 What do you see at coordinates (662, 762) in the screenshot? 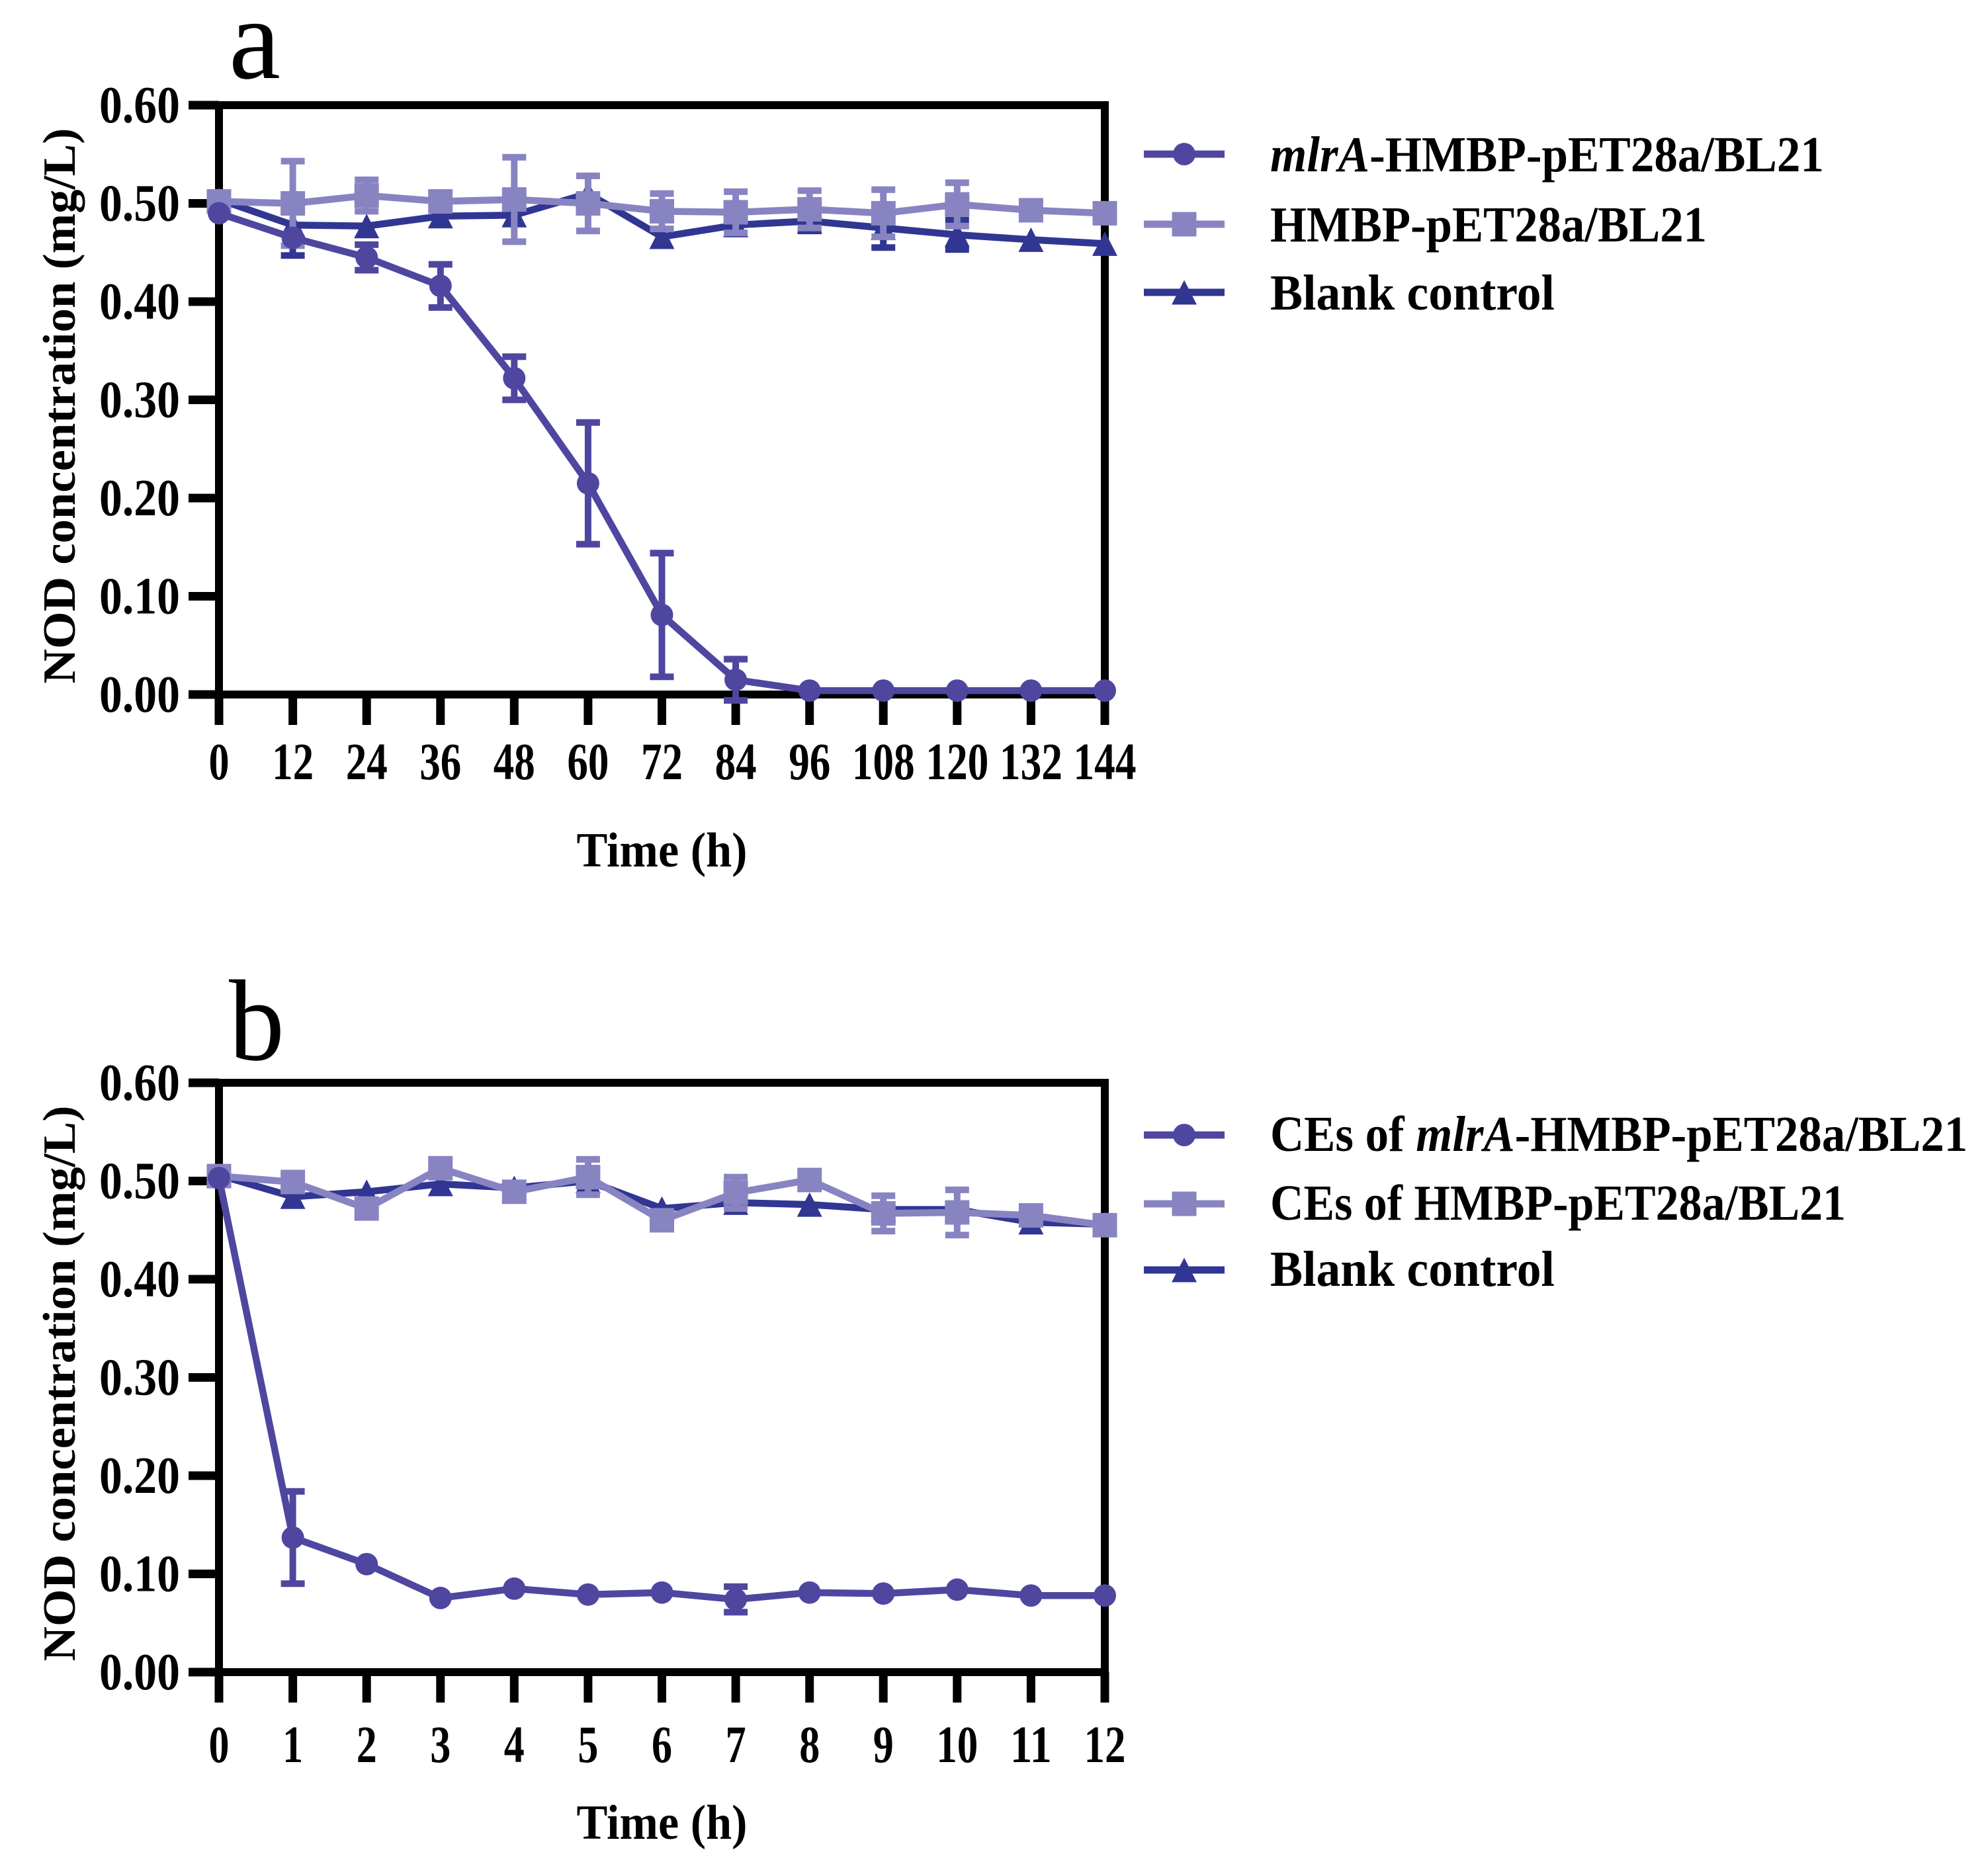
I see `svg-text: 72` at bounding box center [662, 762].